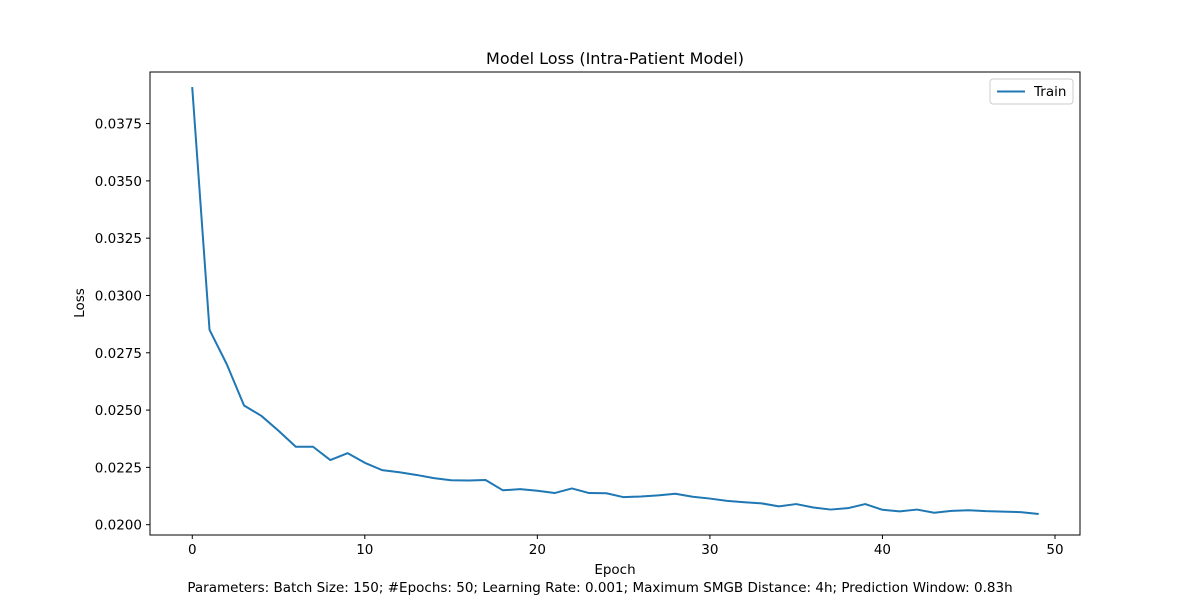 This screenshot has height=600, width=1200. Describe the element at coordinates (882, 550) in the screenshot. I see `x-tick-label: 40` at that location.